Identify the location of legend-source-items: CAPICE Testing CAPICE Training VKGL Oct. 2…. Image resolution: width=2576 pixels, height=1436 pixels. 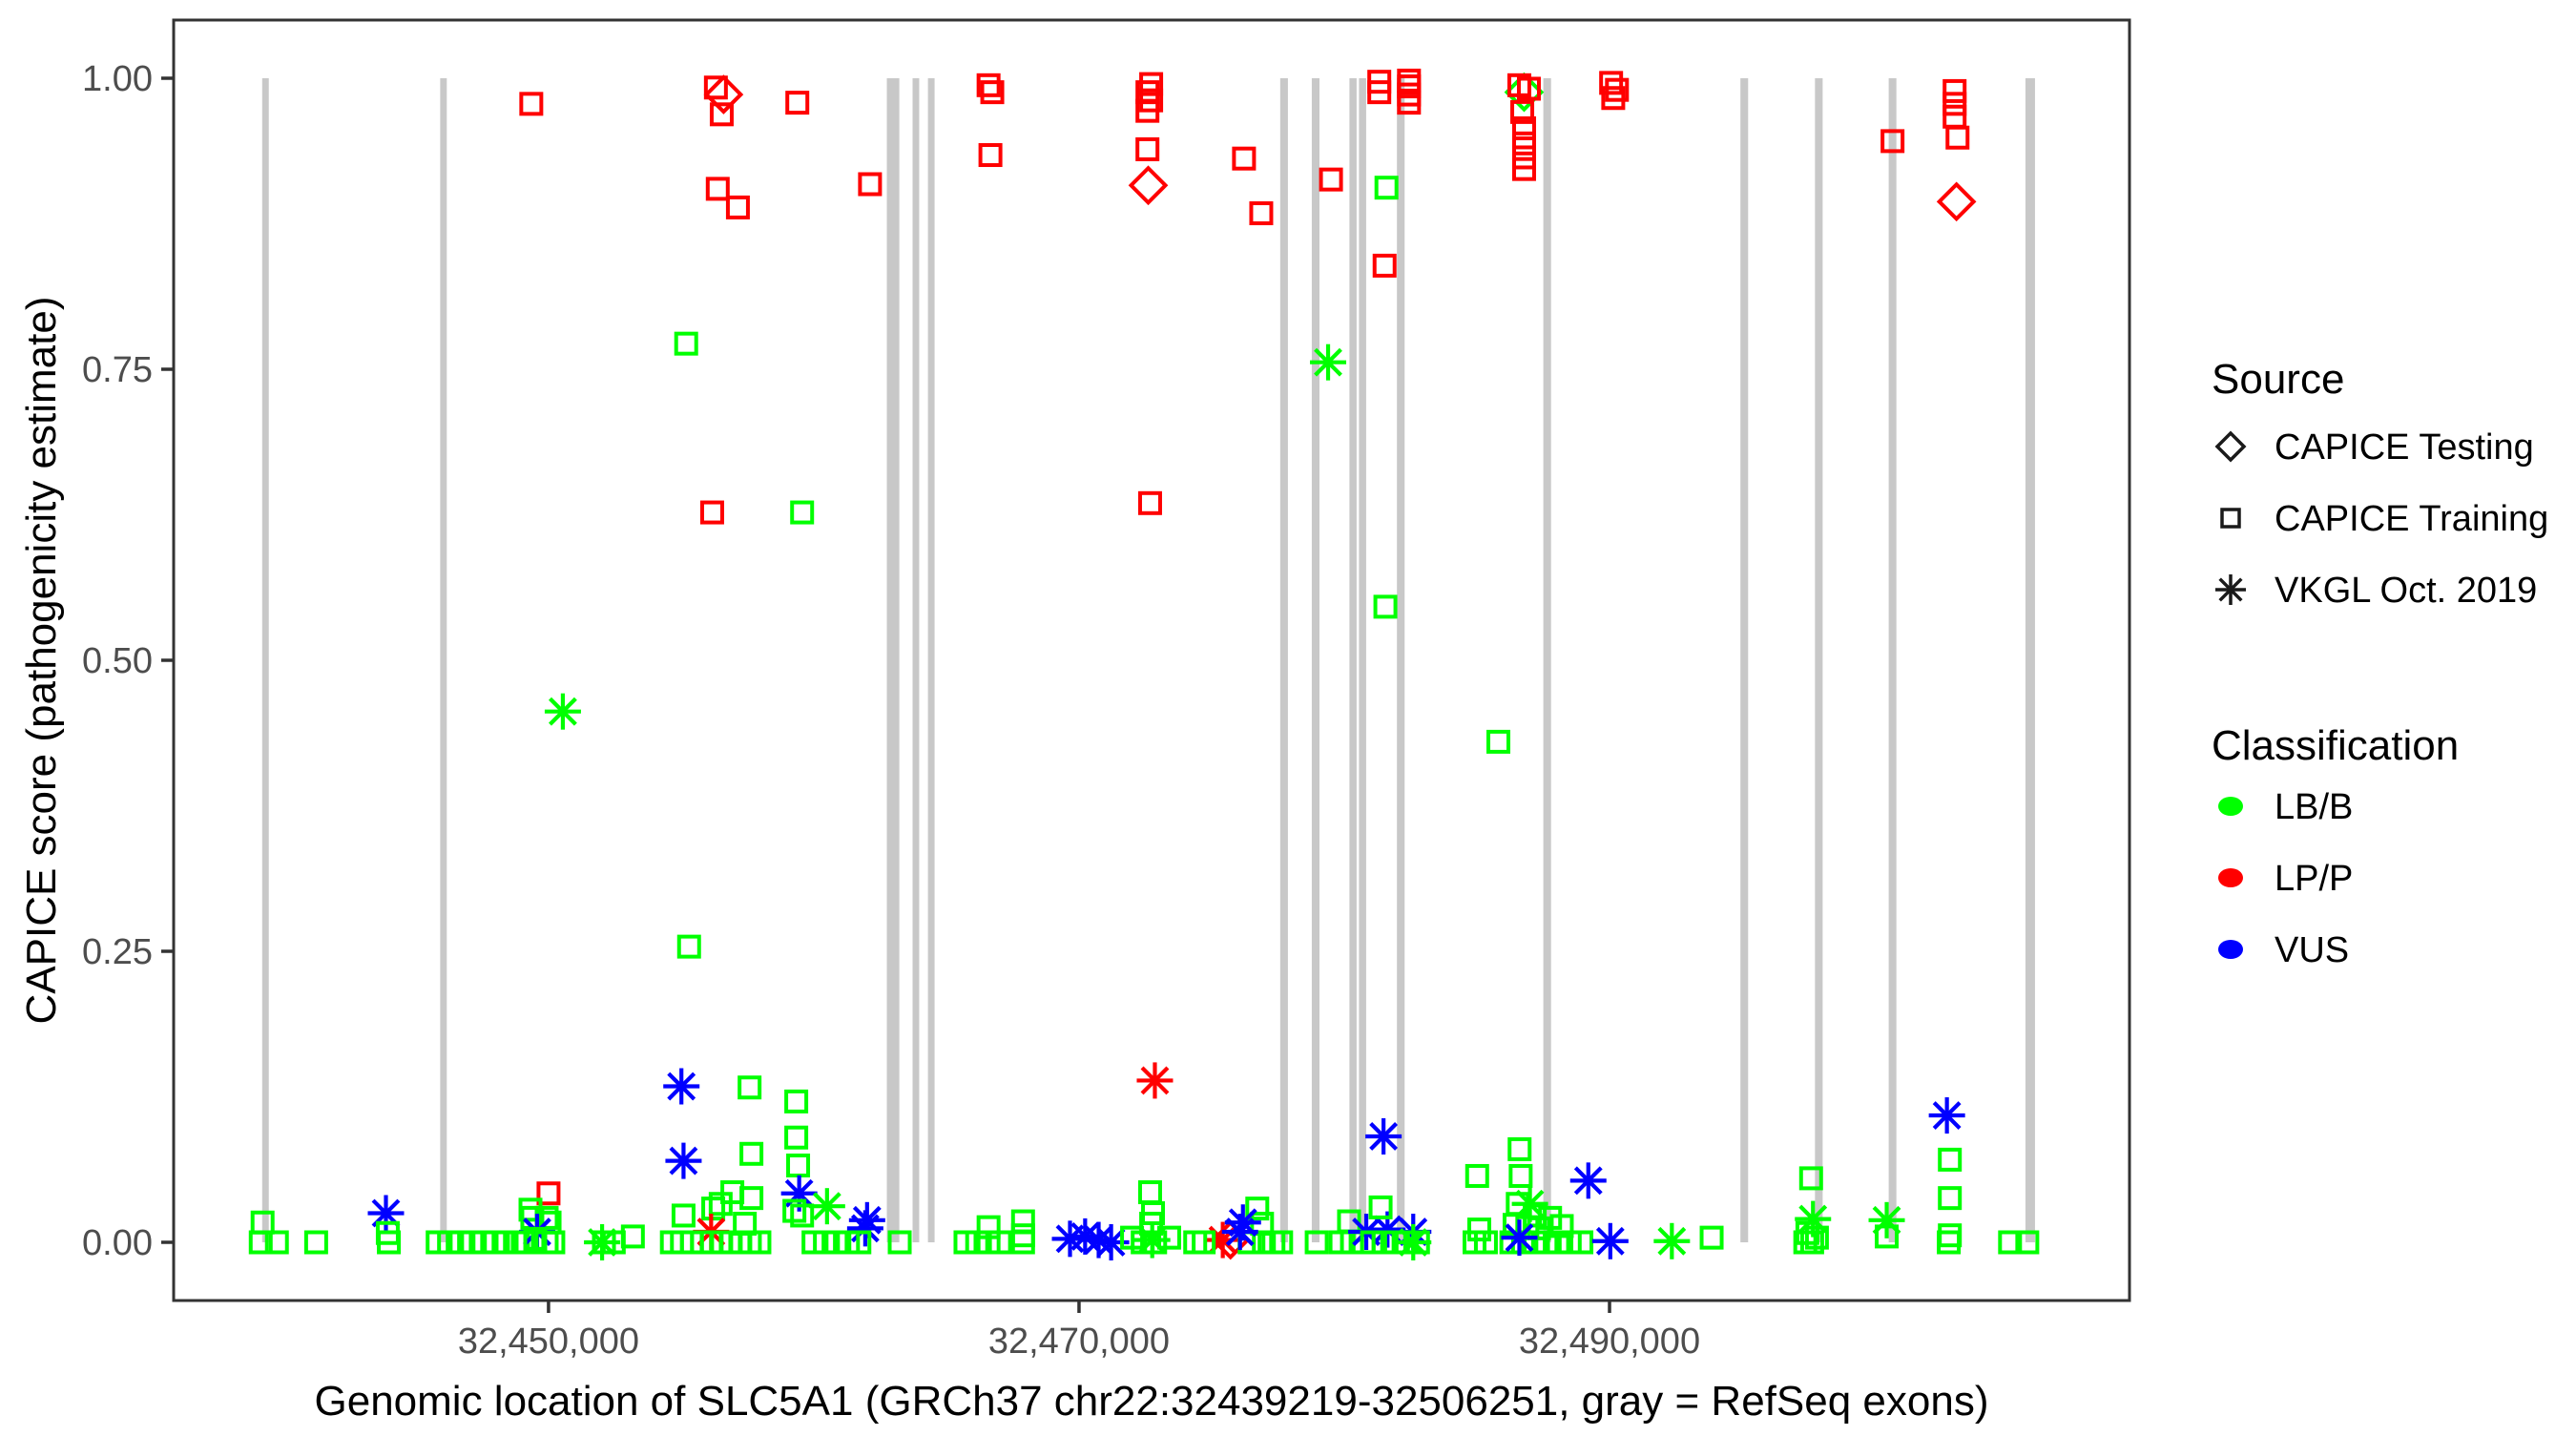
(2381, 519).